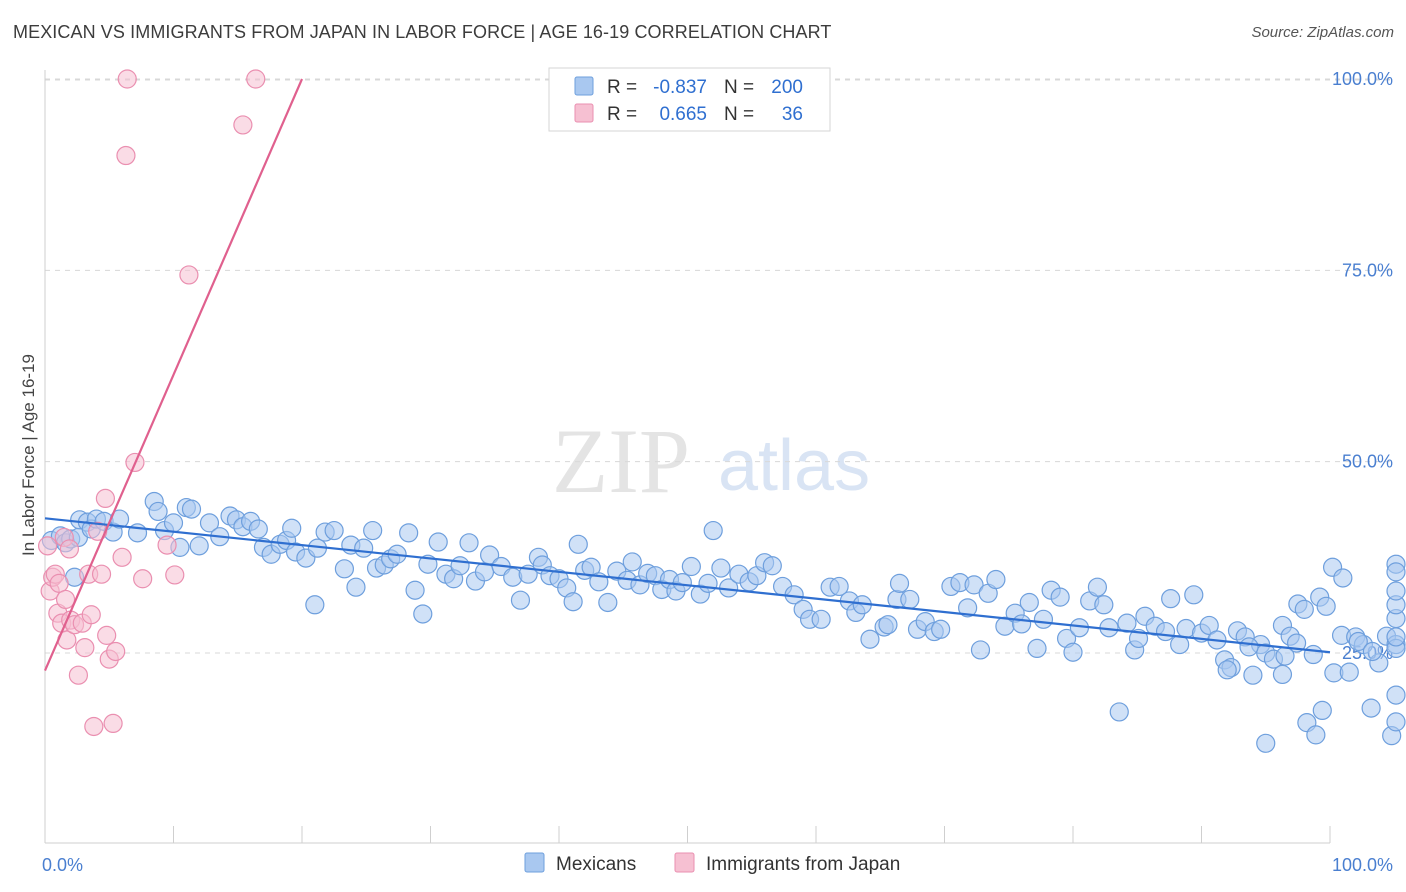  I want to click on series-immigrants-from-japan, so click(151, 403).